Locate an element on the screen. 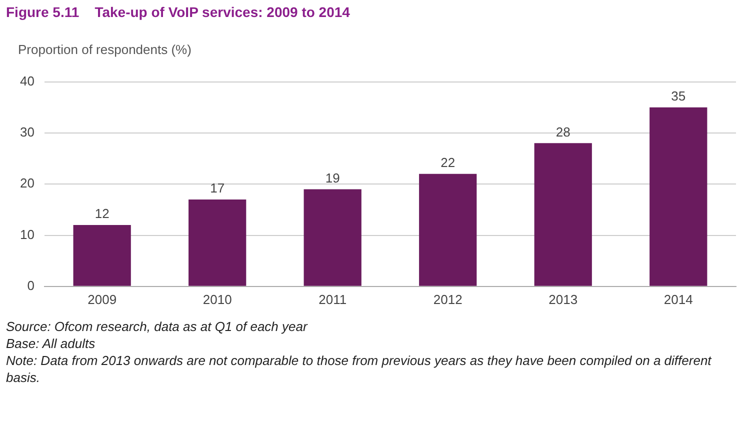 Image resolution: width=744 pixels, height=421 pixels. data-label: 35 is located at coordinates (678, 96).